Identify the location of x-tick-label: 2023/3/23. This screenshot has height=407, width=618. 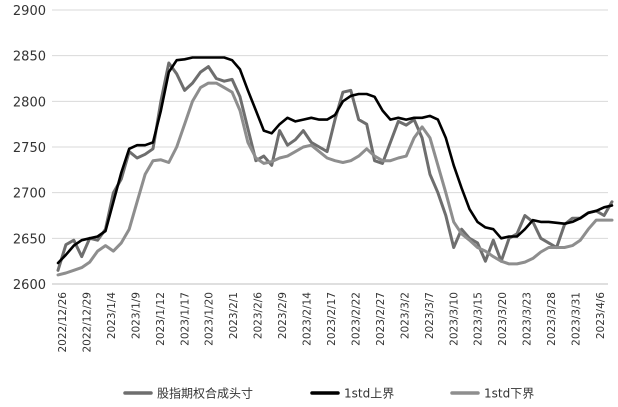
(528, 319).